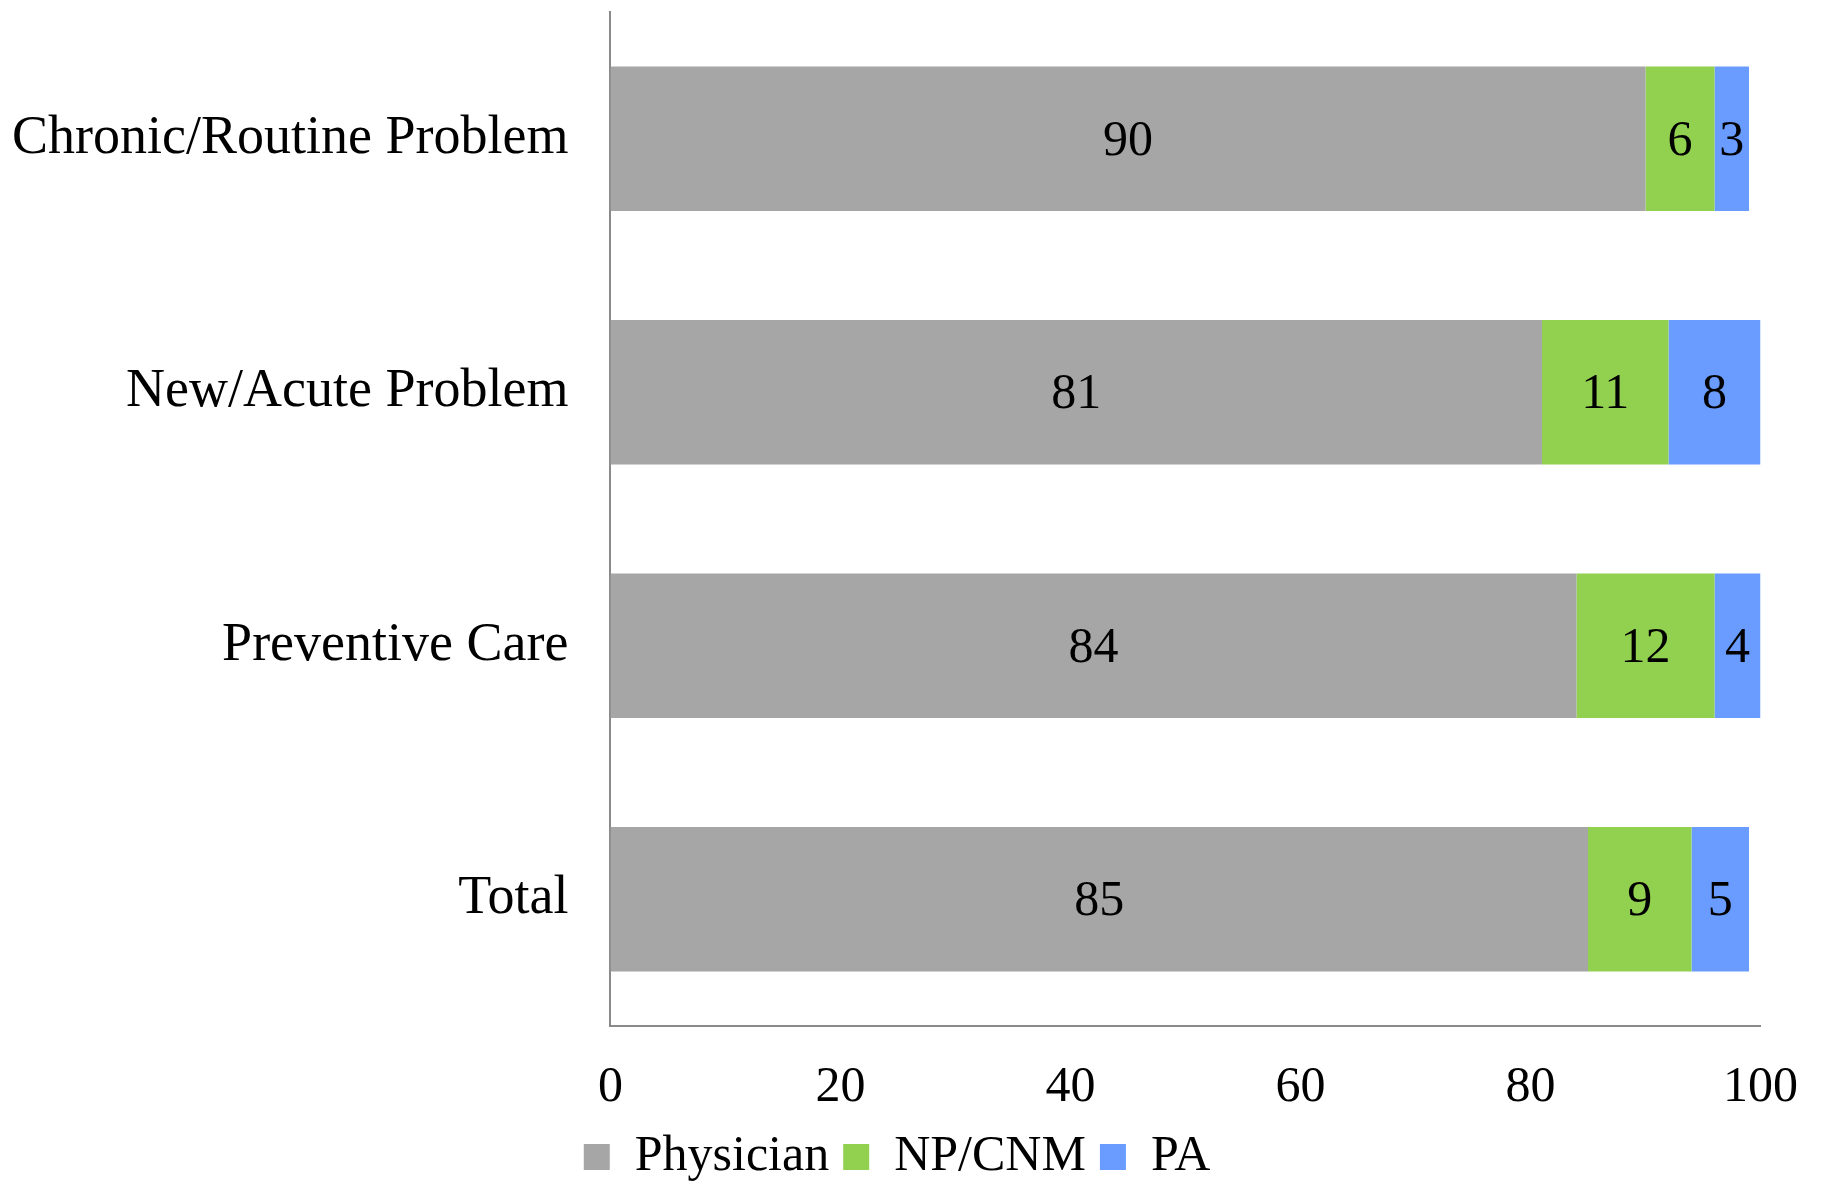 The width and height of the screenshot is (1841, 1196). Describe the element at coordinates (732, 1153) in the screenshot. I see `legend-label: Physician` at that location.